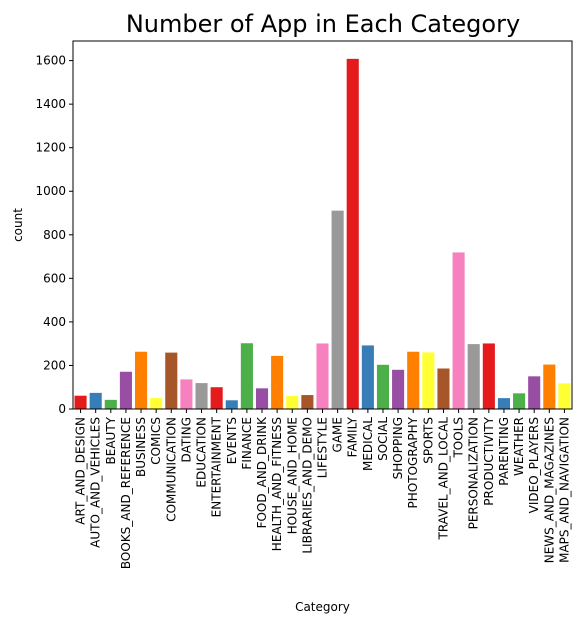 The height and width of the screenshot is (625, 580). I want to click on bar-finance, so click(246, 376).